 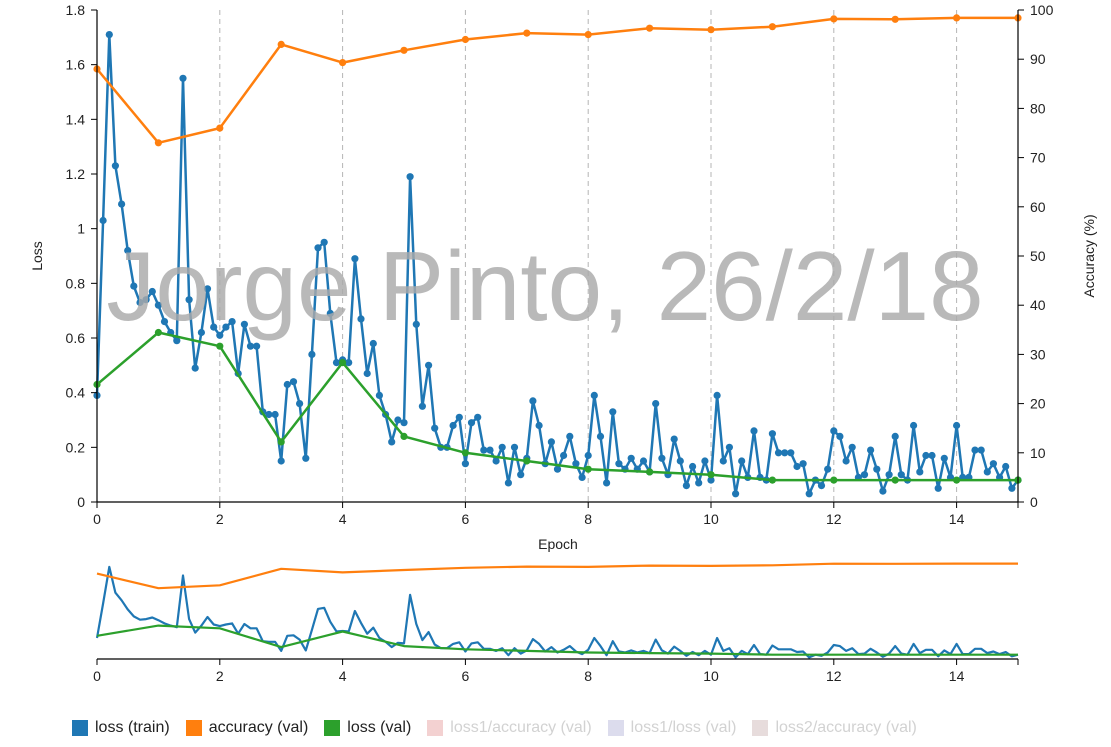 I want to click on legend-label-loss2-accuracy-val: loss2/accuracy (val), so click(x=846, y=727).